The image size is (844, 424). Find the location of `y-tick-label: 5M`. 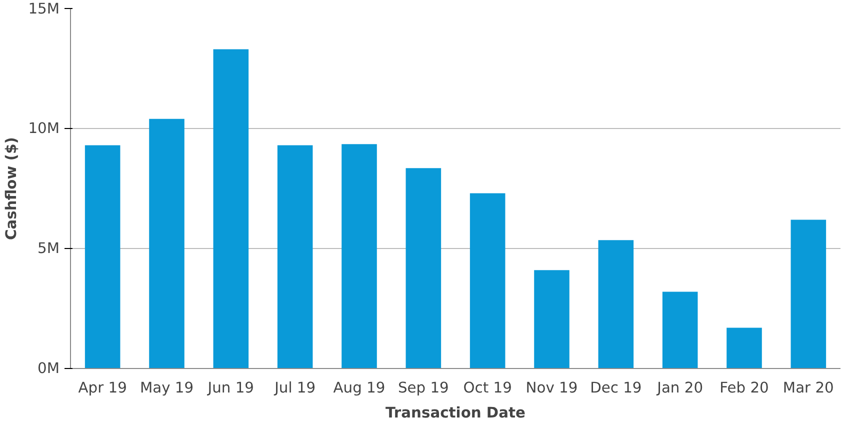

y-tick-label: 5M is located at coordinates (49, 248).